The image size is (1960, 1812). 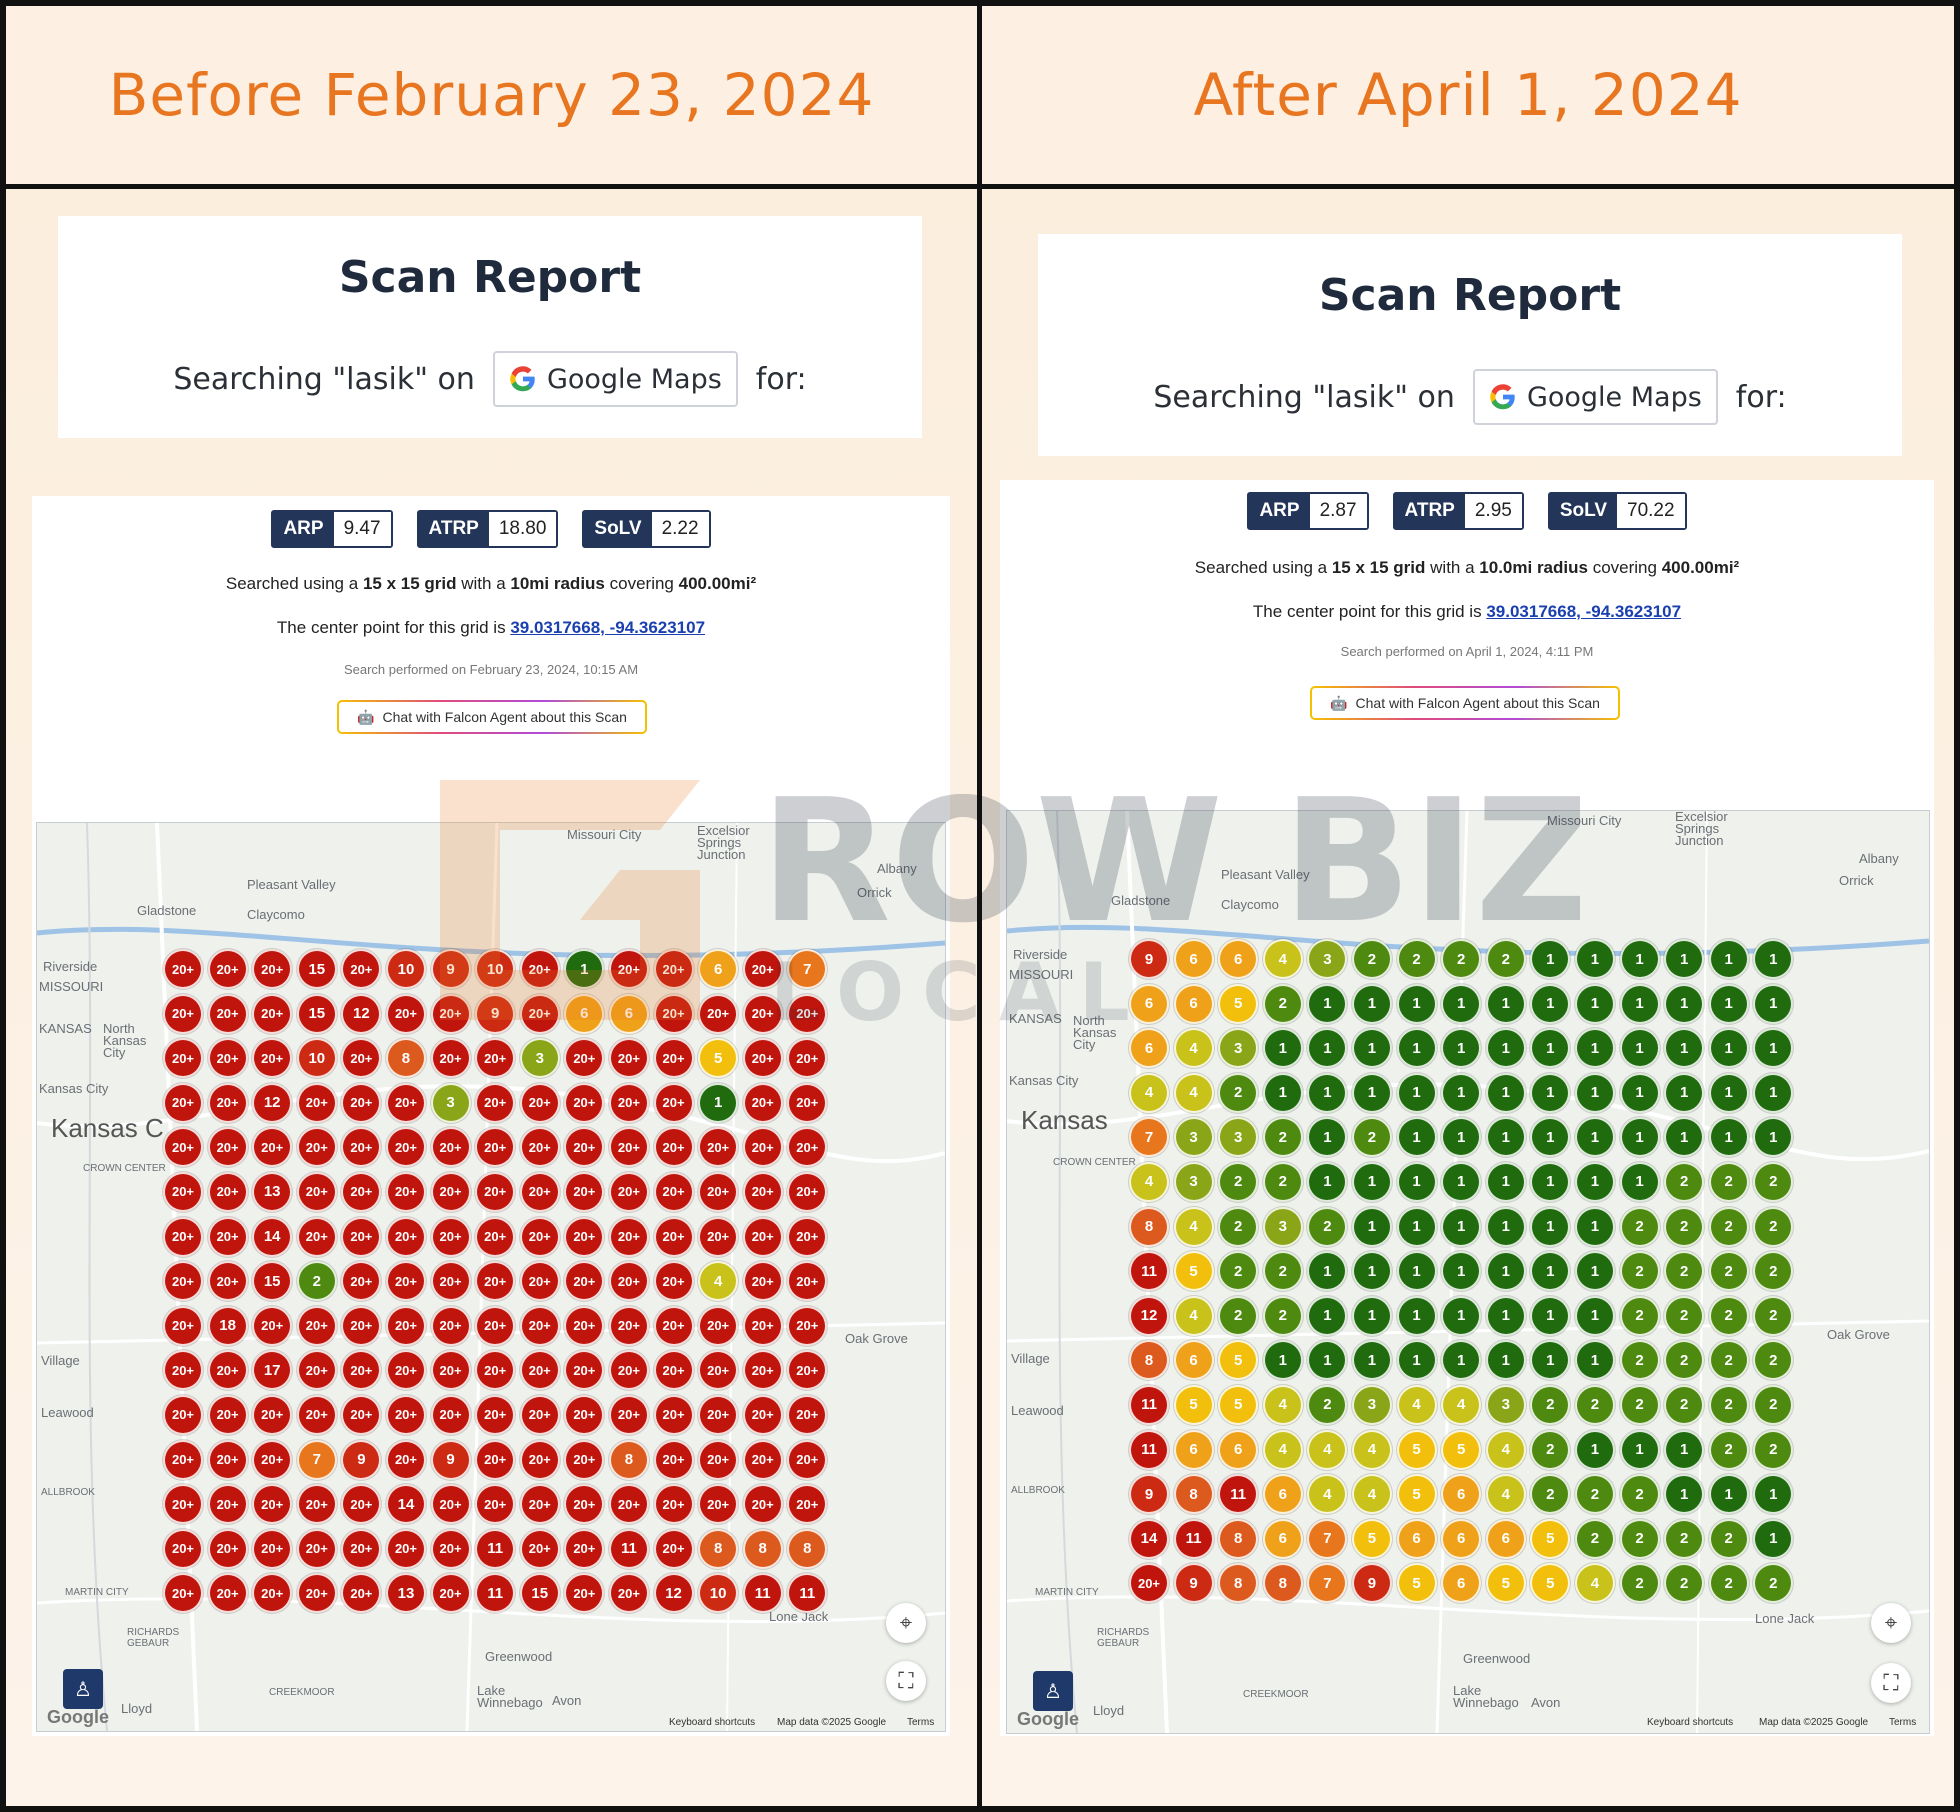 What do you see at coordinates (615, 379) in the screenshot?
I see `google-maps-button: Google Maps` at bounding box center [615, 379].